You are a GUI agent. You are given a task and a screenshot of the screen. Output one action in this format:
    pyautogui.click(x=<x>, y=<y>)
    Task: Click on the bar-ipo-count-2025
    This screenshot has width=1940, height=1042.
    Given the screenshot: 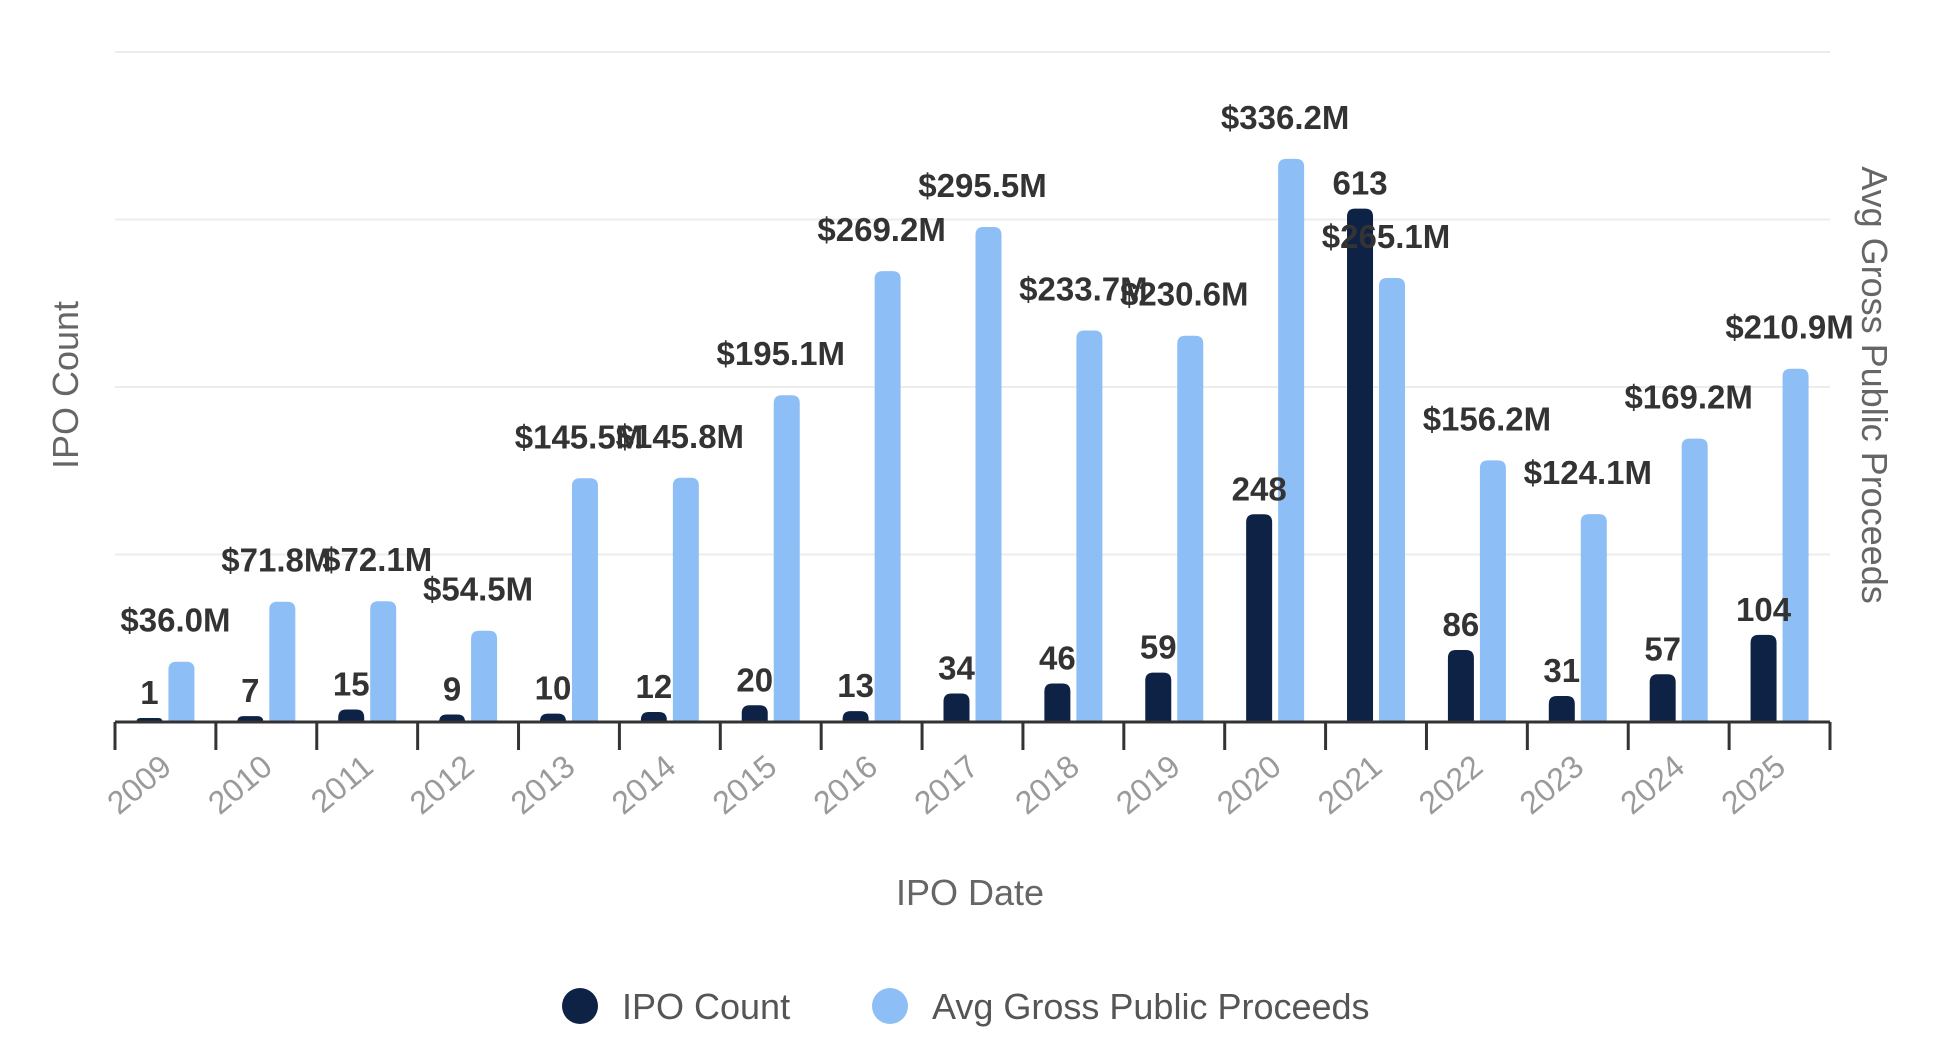 What is the action you would take?
    pyautogui.click(x=1763, y=678)
    